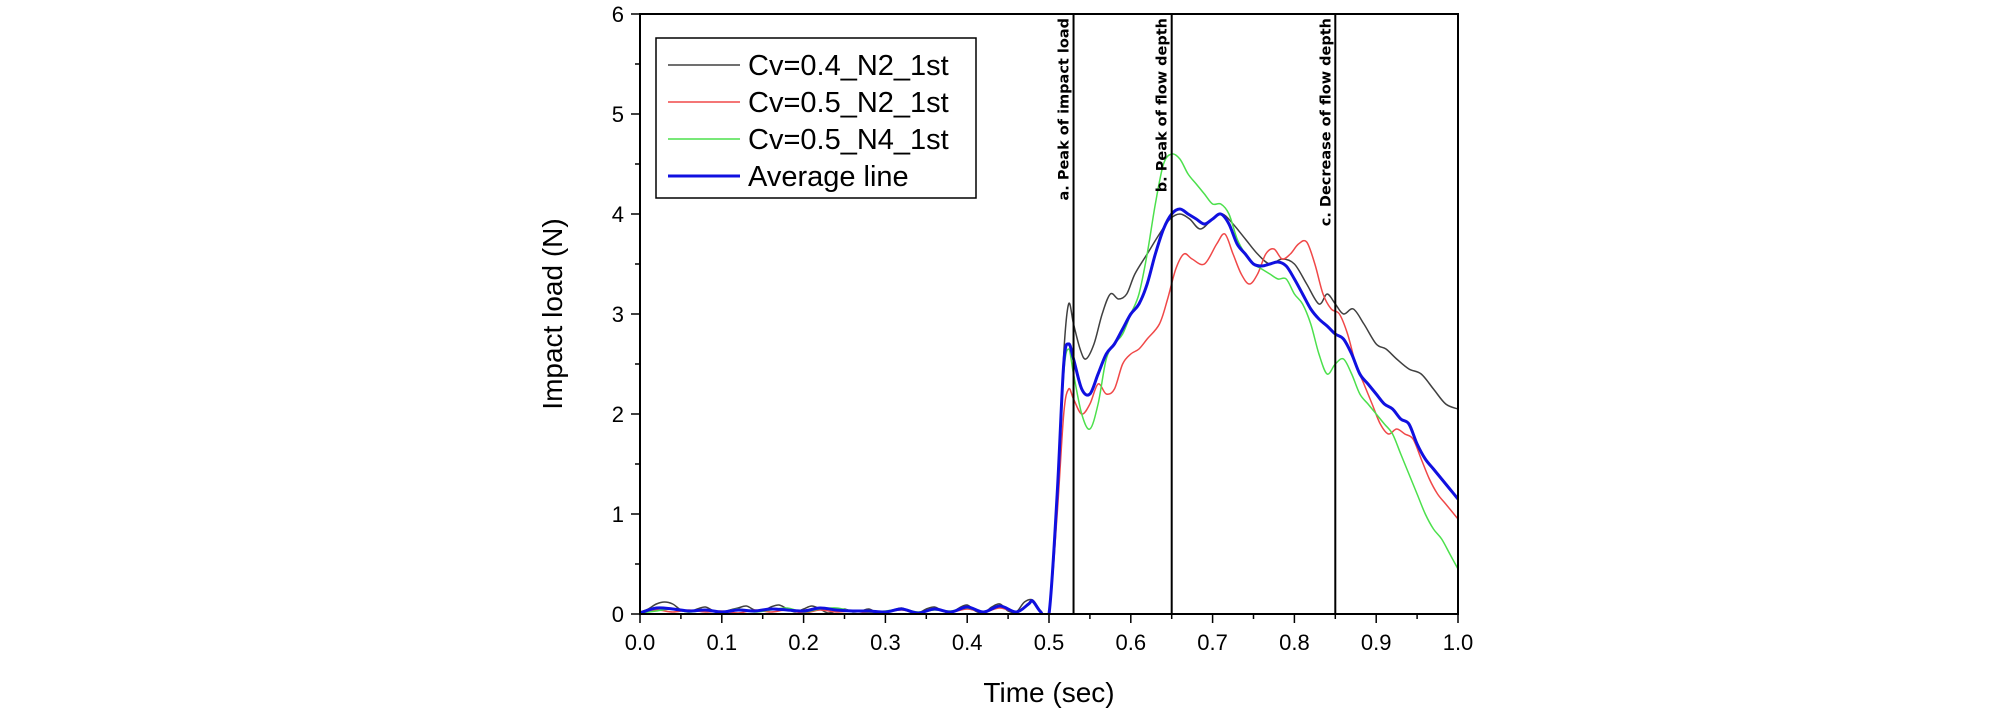 This screenshot has height=715, width=2008. What do you see at coordinates (828, 177) in the screenshot?
I see `legend-label-4: Average line` at bounding box center [828, 177].